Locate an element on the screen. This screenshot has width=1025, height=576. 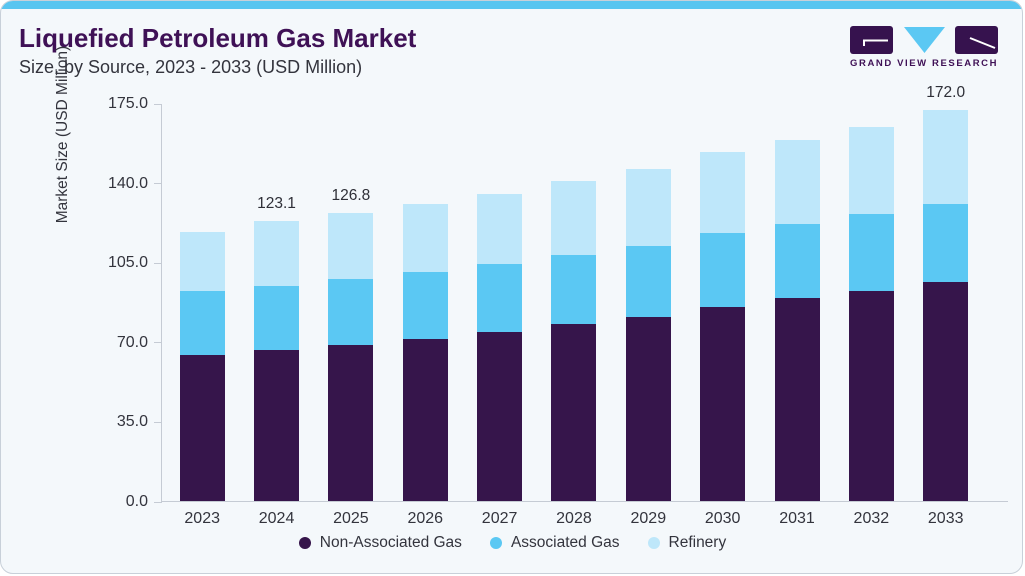
logo-g-icon is located at coordinates (871, 39).